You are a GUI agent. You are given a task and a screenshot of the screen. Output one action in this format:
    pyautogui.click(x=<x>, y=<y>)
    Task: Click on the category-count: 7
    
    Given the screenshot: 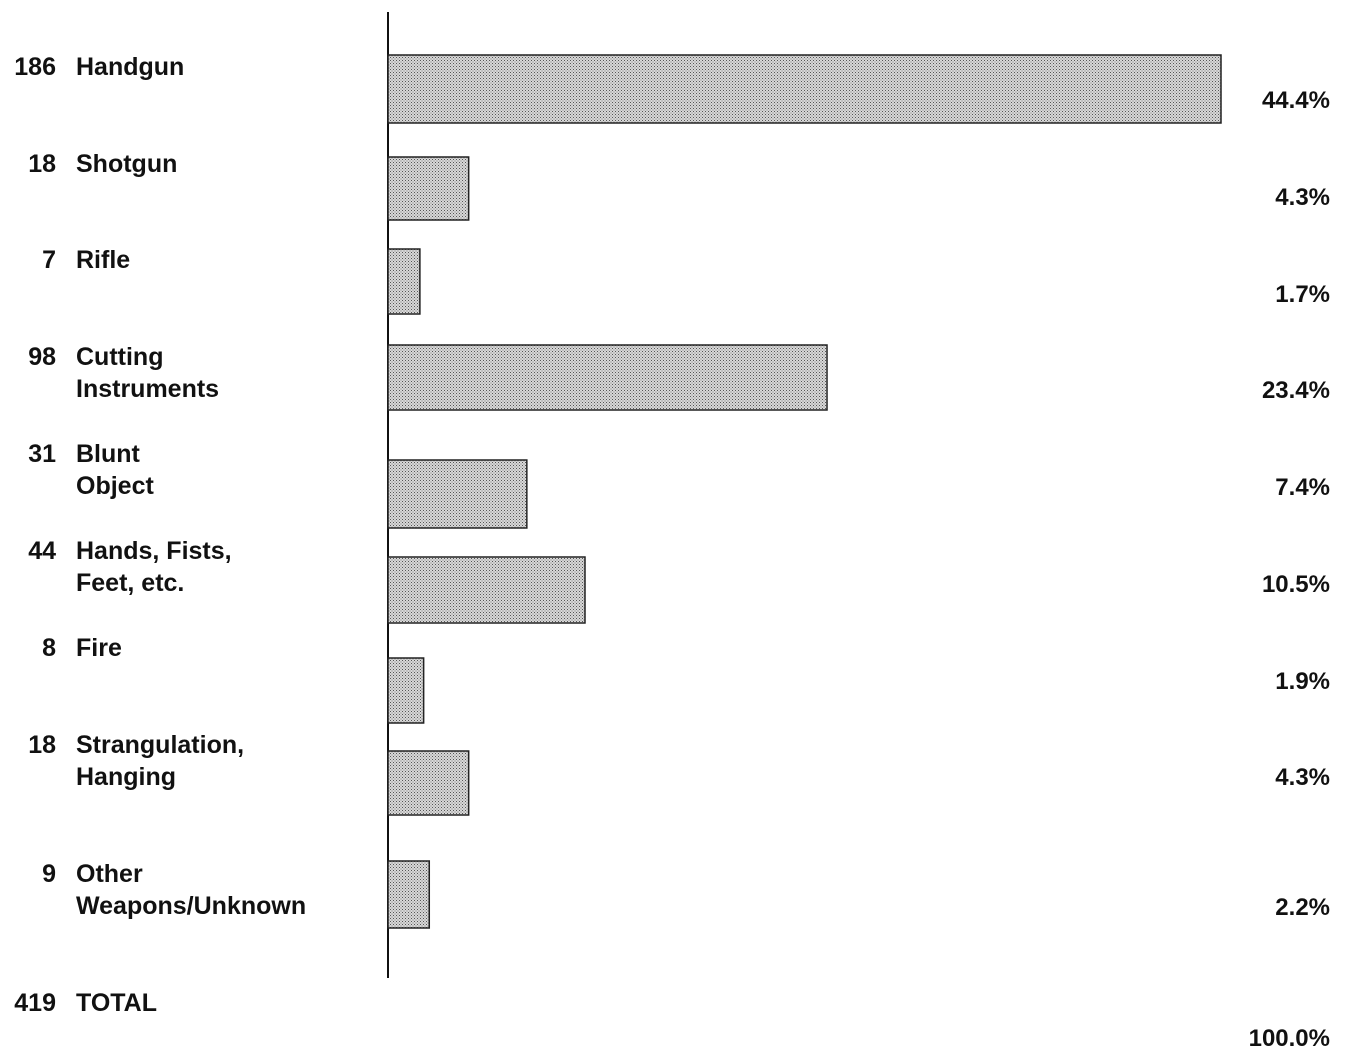 What is the action you would take?
    pyautogui.click(x=49, y=260)
    